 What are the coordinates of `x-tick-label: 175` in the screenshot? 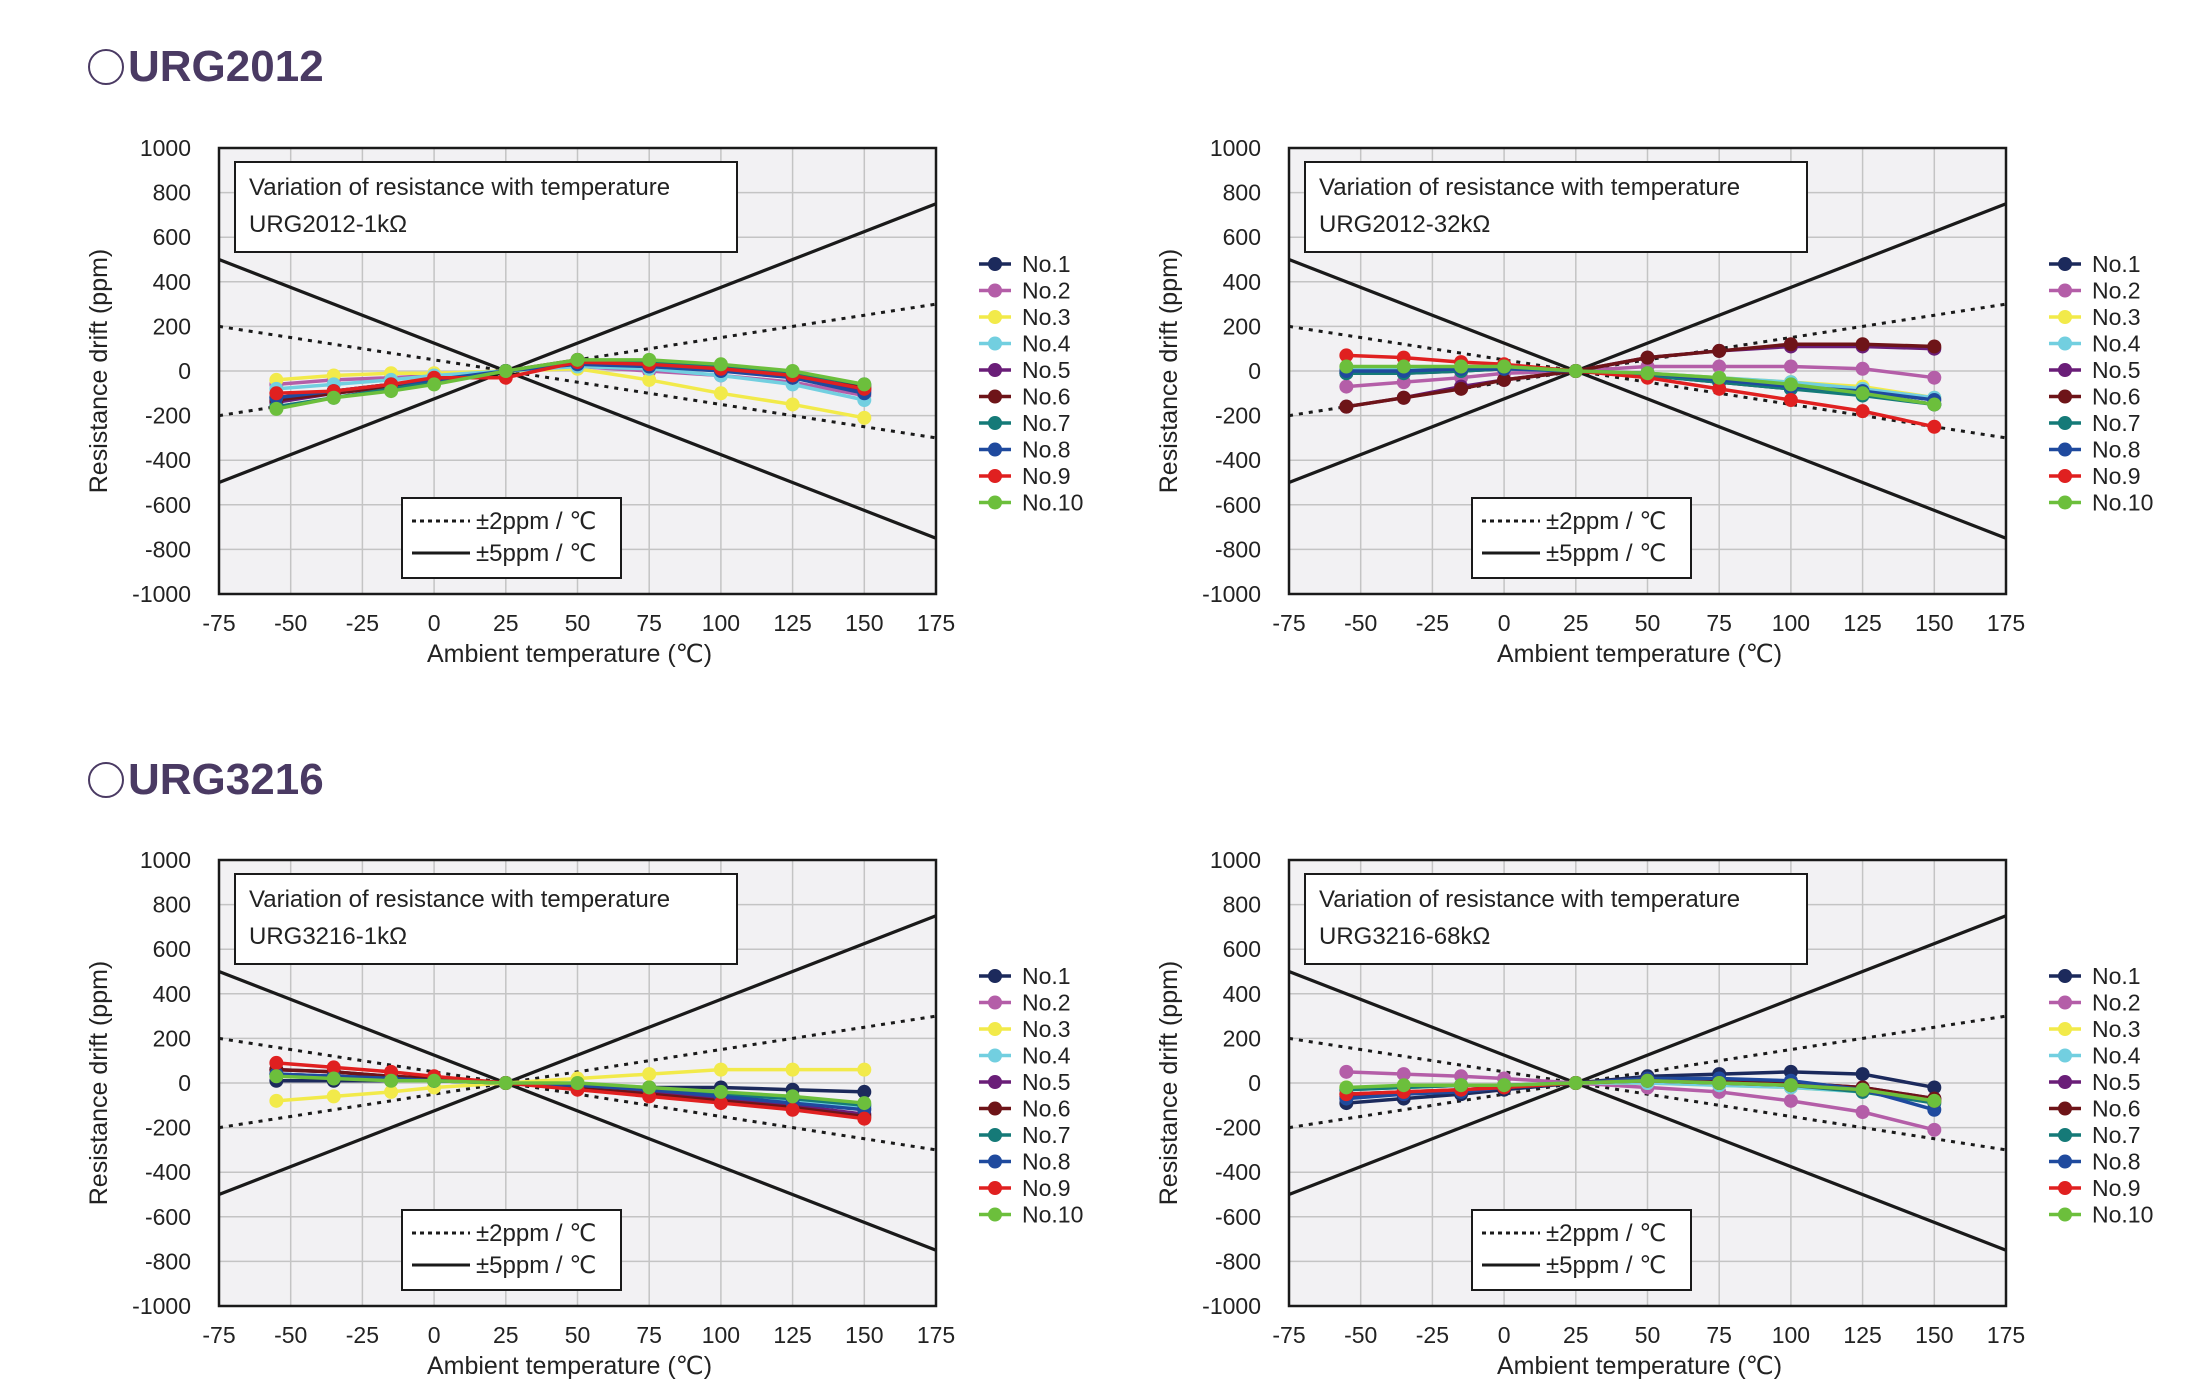 It's located at (2006, 623).